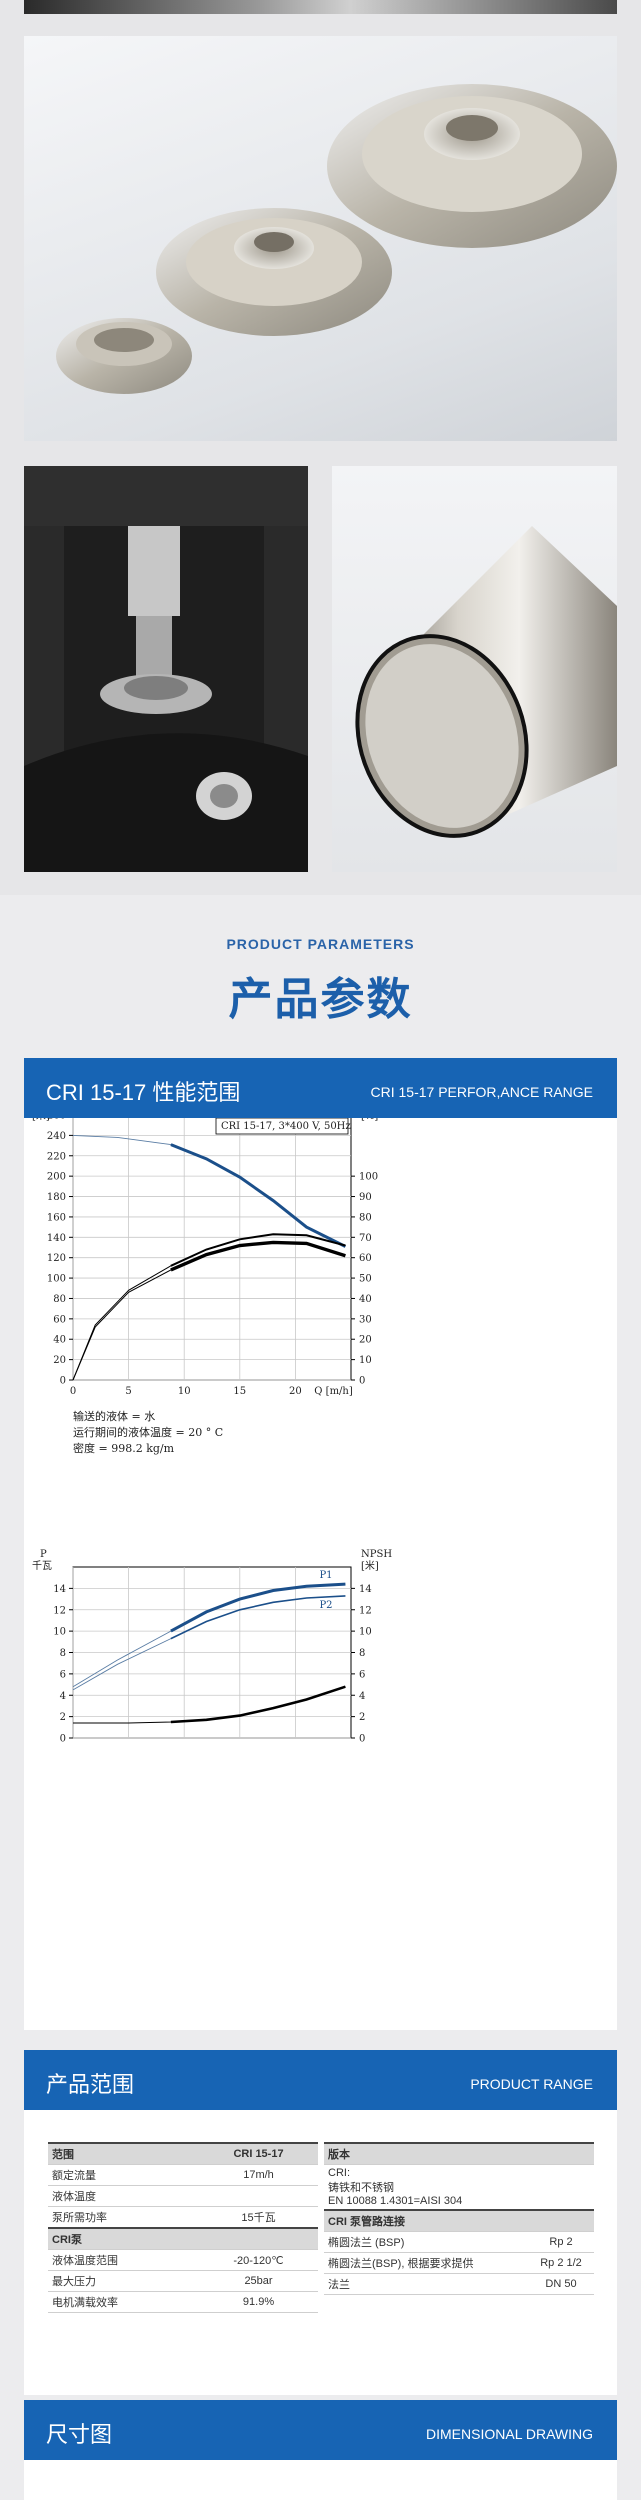 Image resolution: width=641 pixels, height=2500 pixels. I want to click on chart2-y2tick: 14, so click(365, 1589).